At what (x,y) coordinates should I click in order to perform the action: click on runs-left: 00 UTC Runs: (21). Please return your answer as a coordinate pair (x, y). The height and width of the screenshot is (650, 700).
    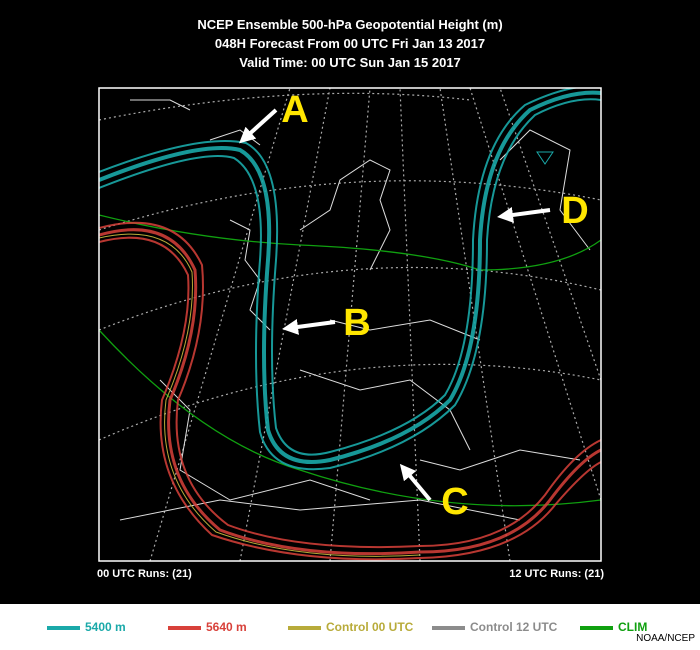
    Looking at the image, I should click on (144, 574).